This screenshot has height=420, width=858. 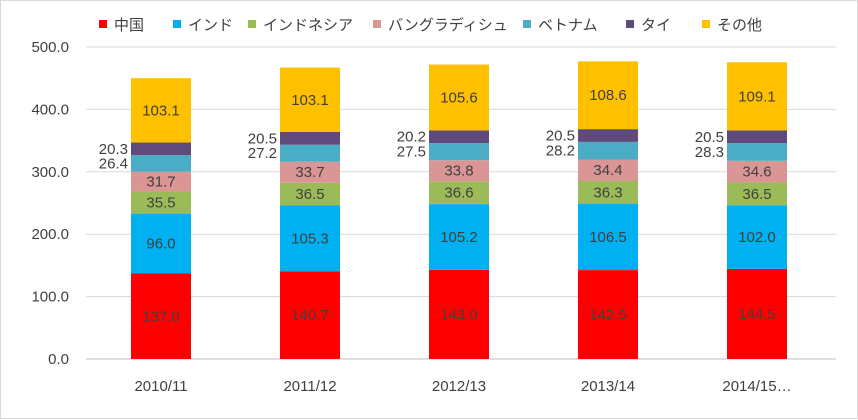 I want to click on x-tick-label: 2012/13, so click(x=459, y=386).